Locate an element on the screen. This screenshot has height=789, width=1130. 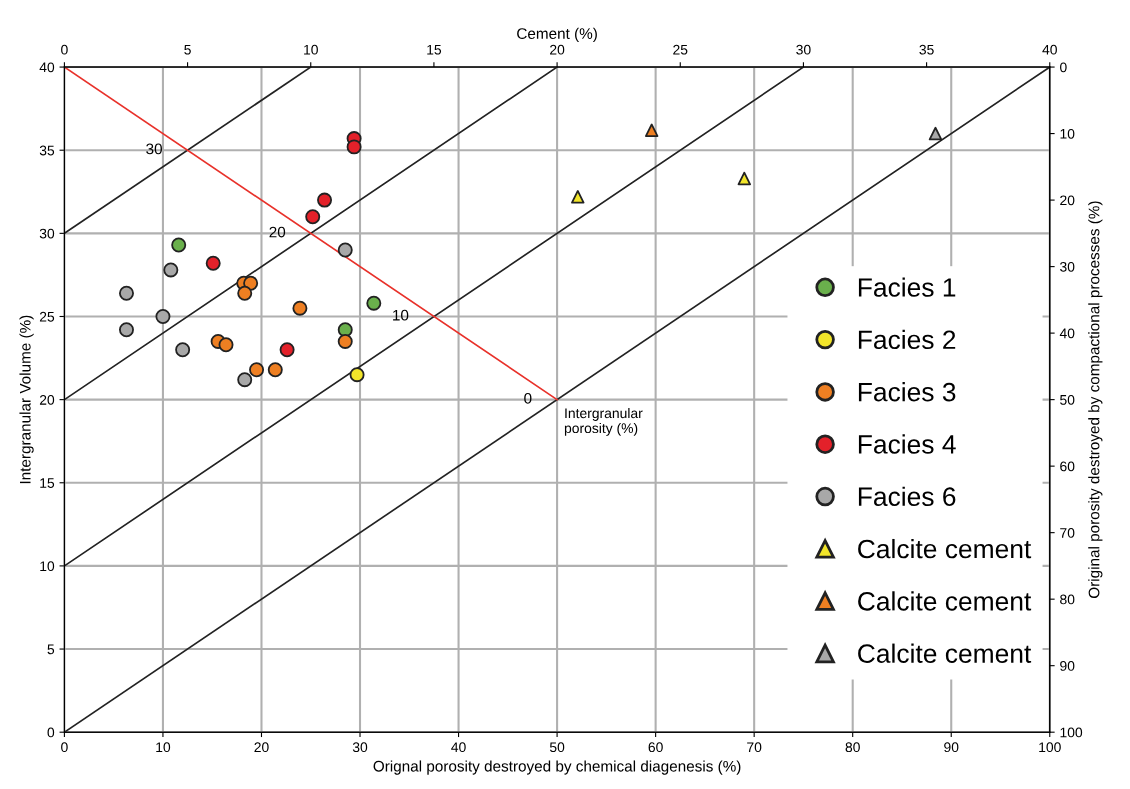
x2-tick-label: 5 is located at coordinates (187, 49).